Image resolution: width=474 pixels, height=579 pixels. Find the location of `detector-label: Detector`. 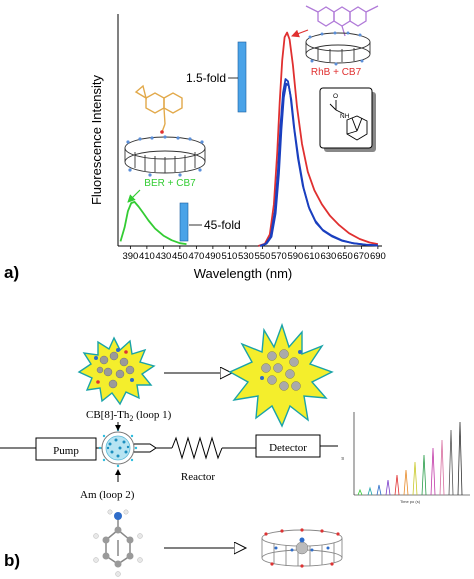

detector-label: Detector is located at coordinates (288, 448).